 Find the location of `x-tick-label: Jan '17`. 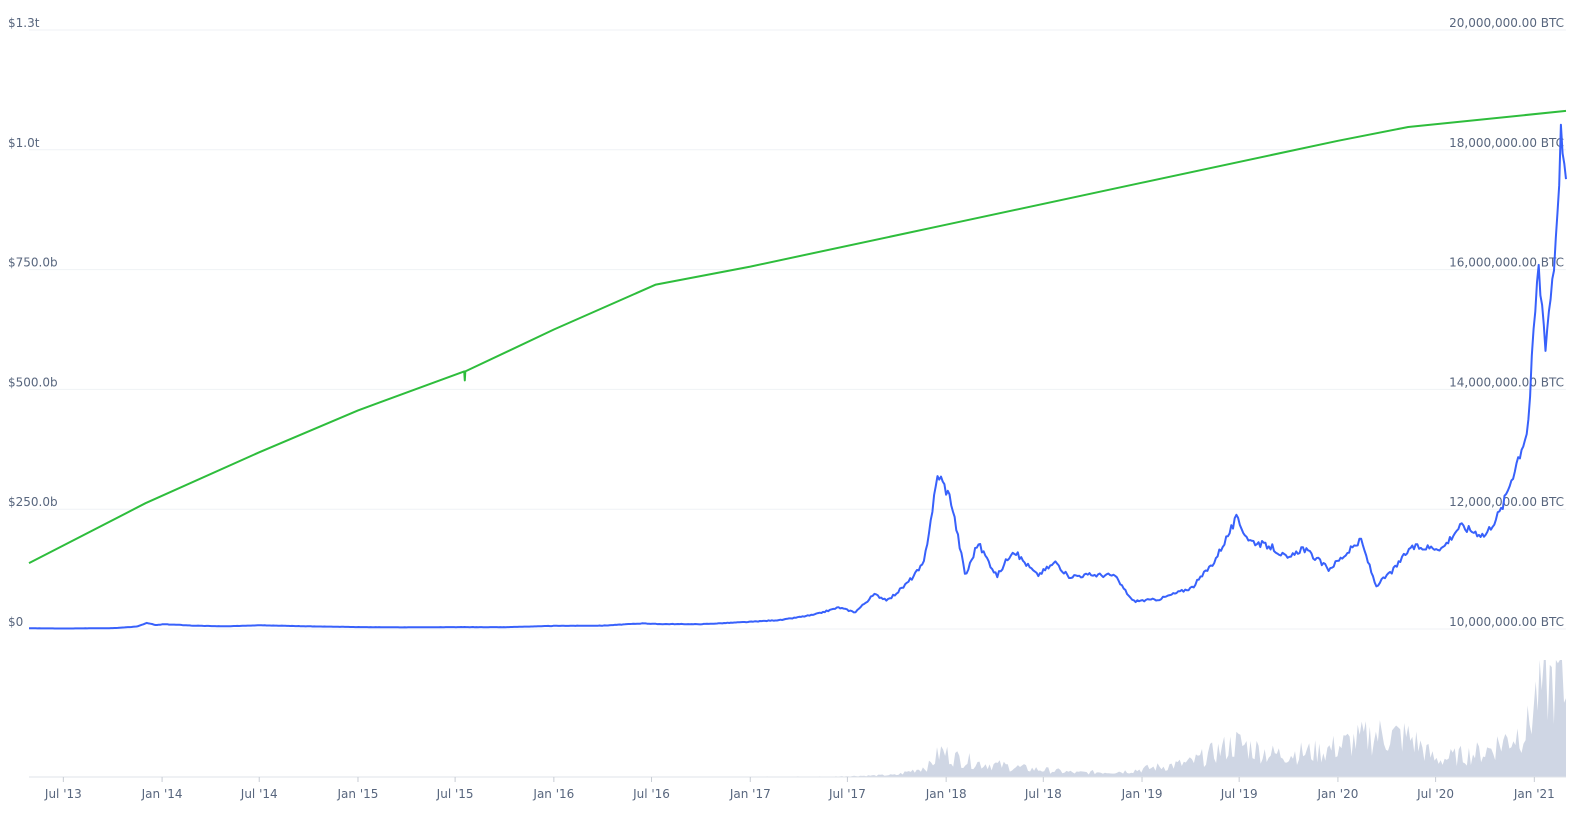

x-tick-label: Jan '17 is located at coordinates (750, 794).